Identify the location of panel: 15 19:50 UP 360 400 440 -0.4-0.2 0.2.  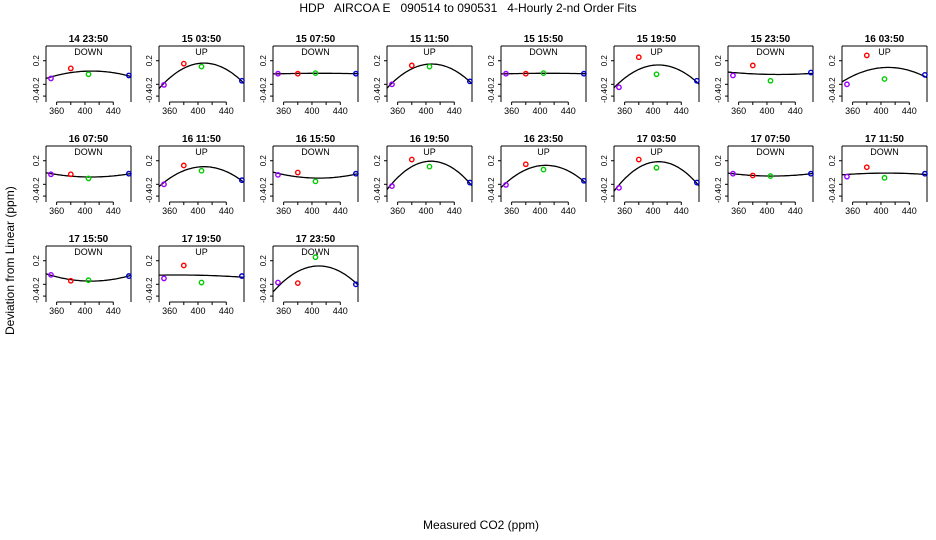
(650, 75).